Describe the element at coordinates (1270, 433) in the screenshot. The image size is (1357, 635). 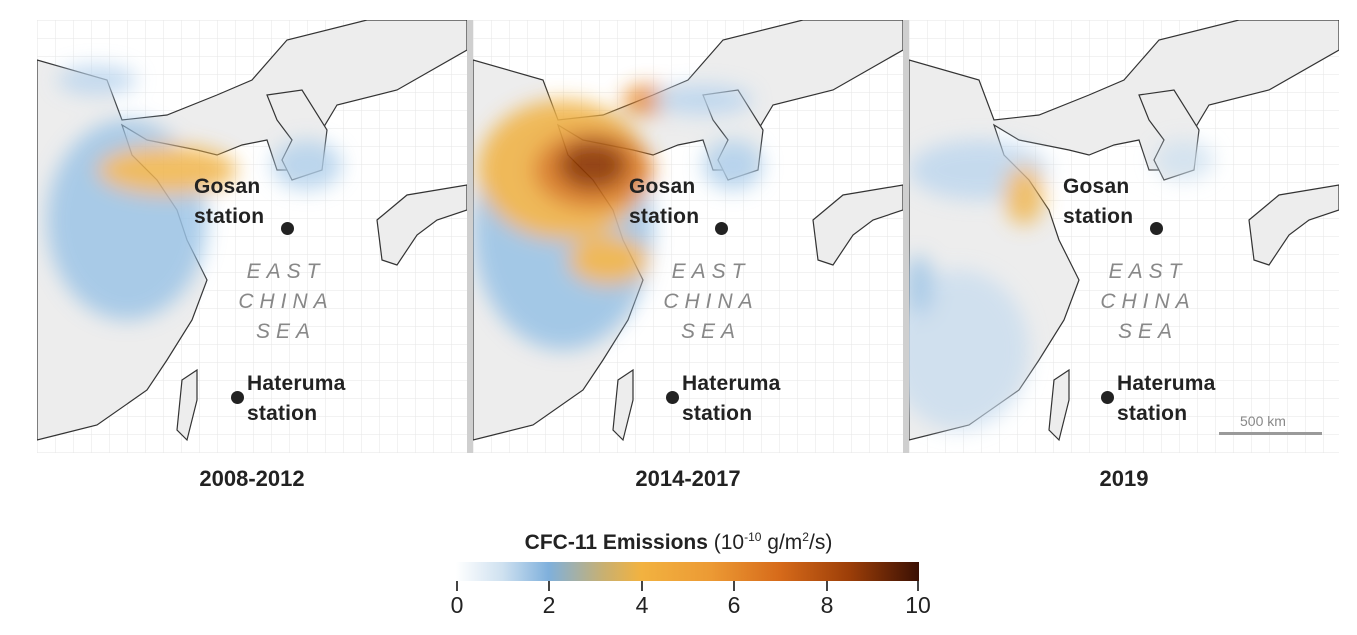
I see `scale-bar` at that location.